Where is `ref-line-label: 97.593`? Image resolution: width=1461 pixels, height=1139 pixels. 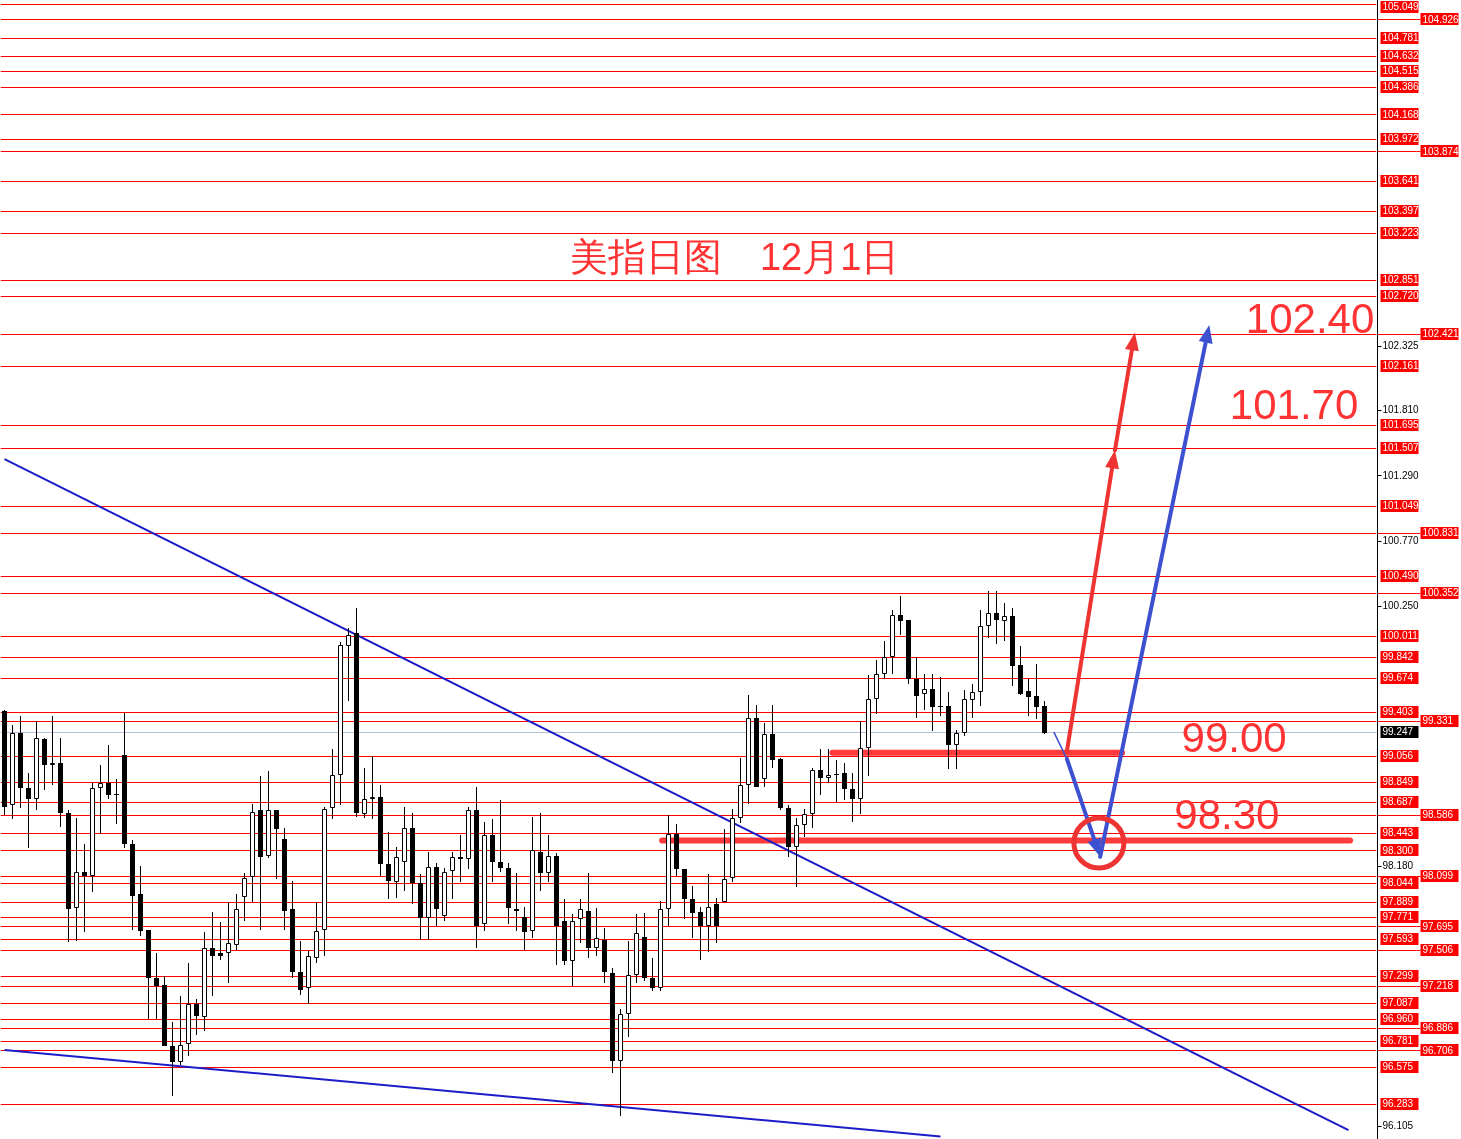 ref-line-label: 97.593 is located at coordinates (1398, 939).